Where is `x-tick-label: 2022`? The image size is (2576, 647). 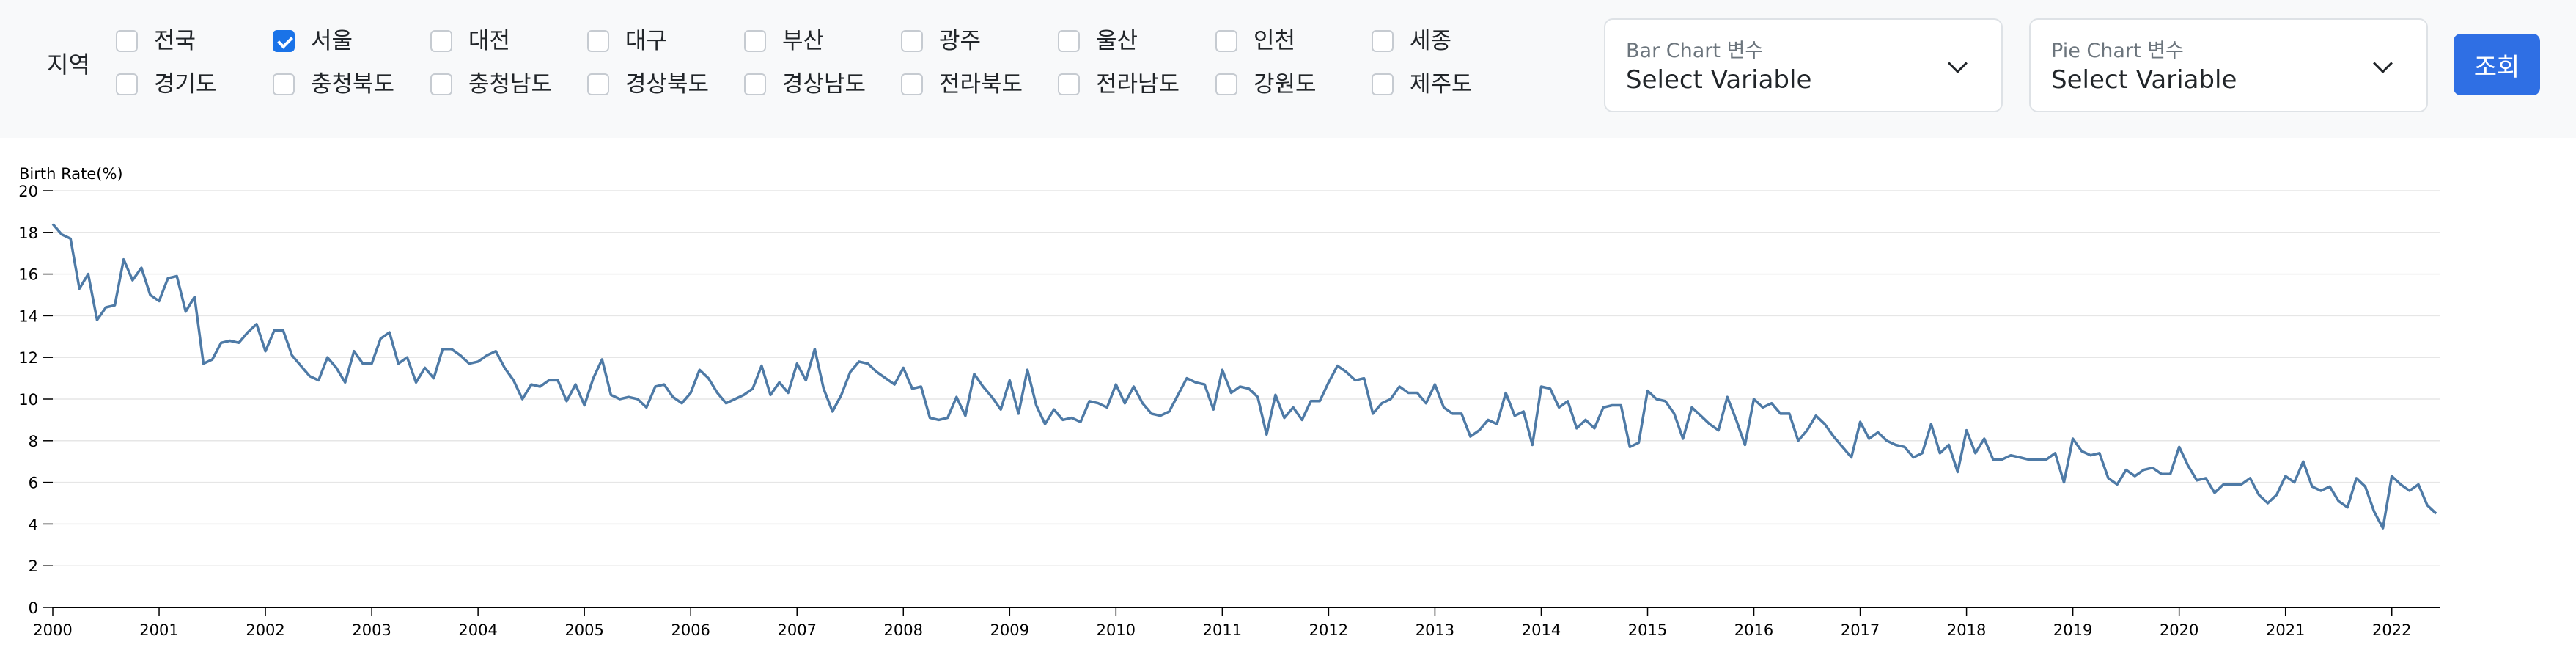
x-tick-label: 2022 is located at coordinates (2391, 630).